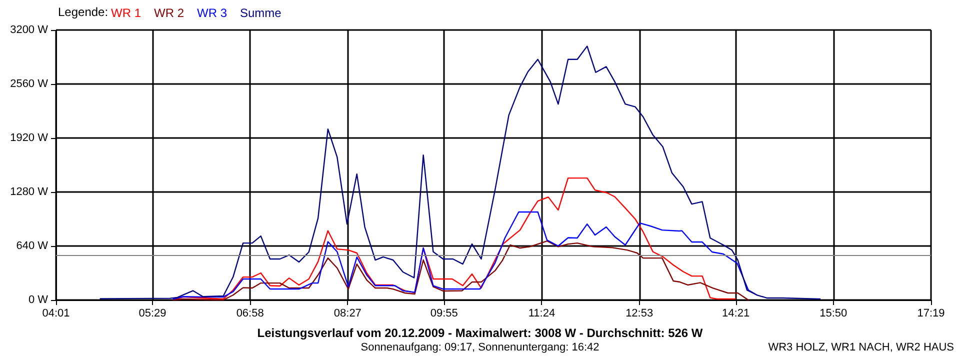 The height and width of the screenshot is (360, 960). What do you see at coordinates (348, 314) in the screenshot?
I see `x-tick-label: 08:27` at bounding box center [348, 314].